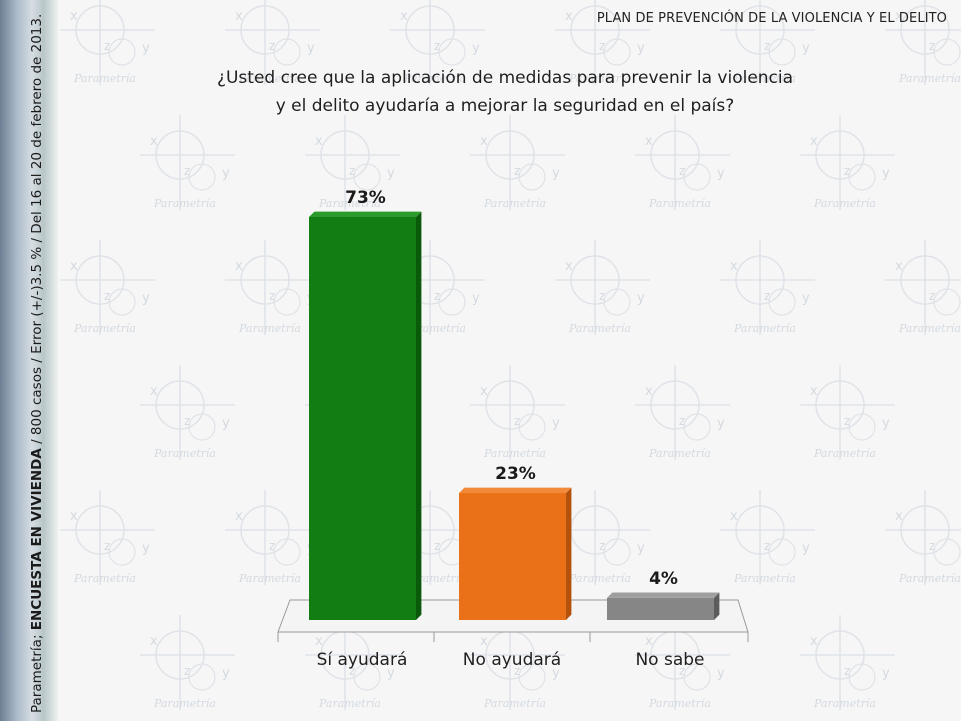 This screenshot has height=721, width=961. What do you see at coordinates (663, 579) in the screenshot?
I see `data-label-2: 4%` at bounding box center [663, 579].